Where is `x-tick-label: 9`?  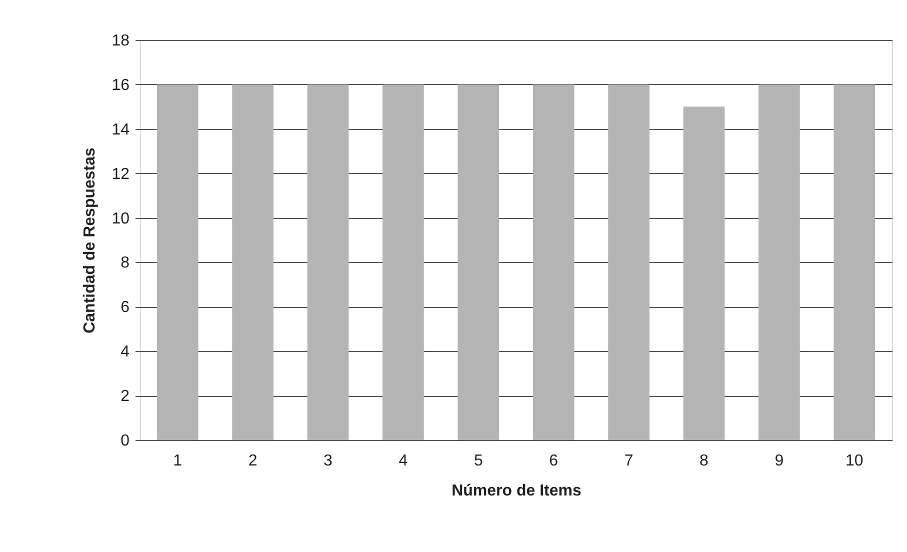
x-tick-label: 9 is located at coordinates (779, 461).